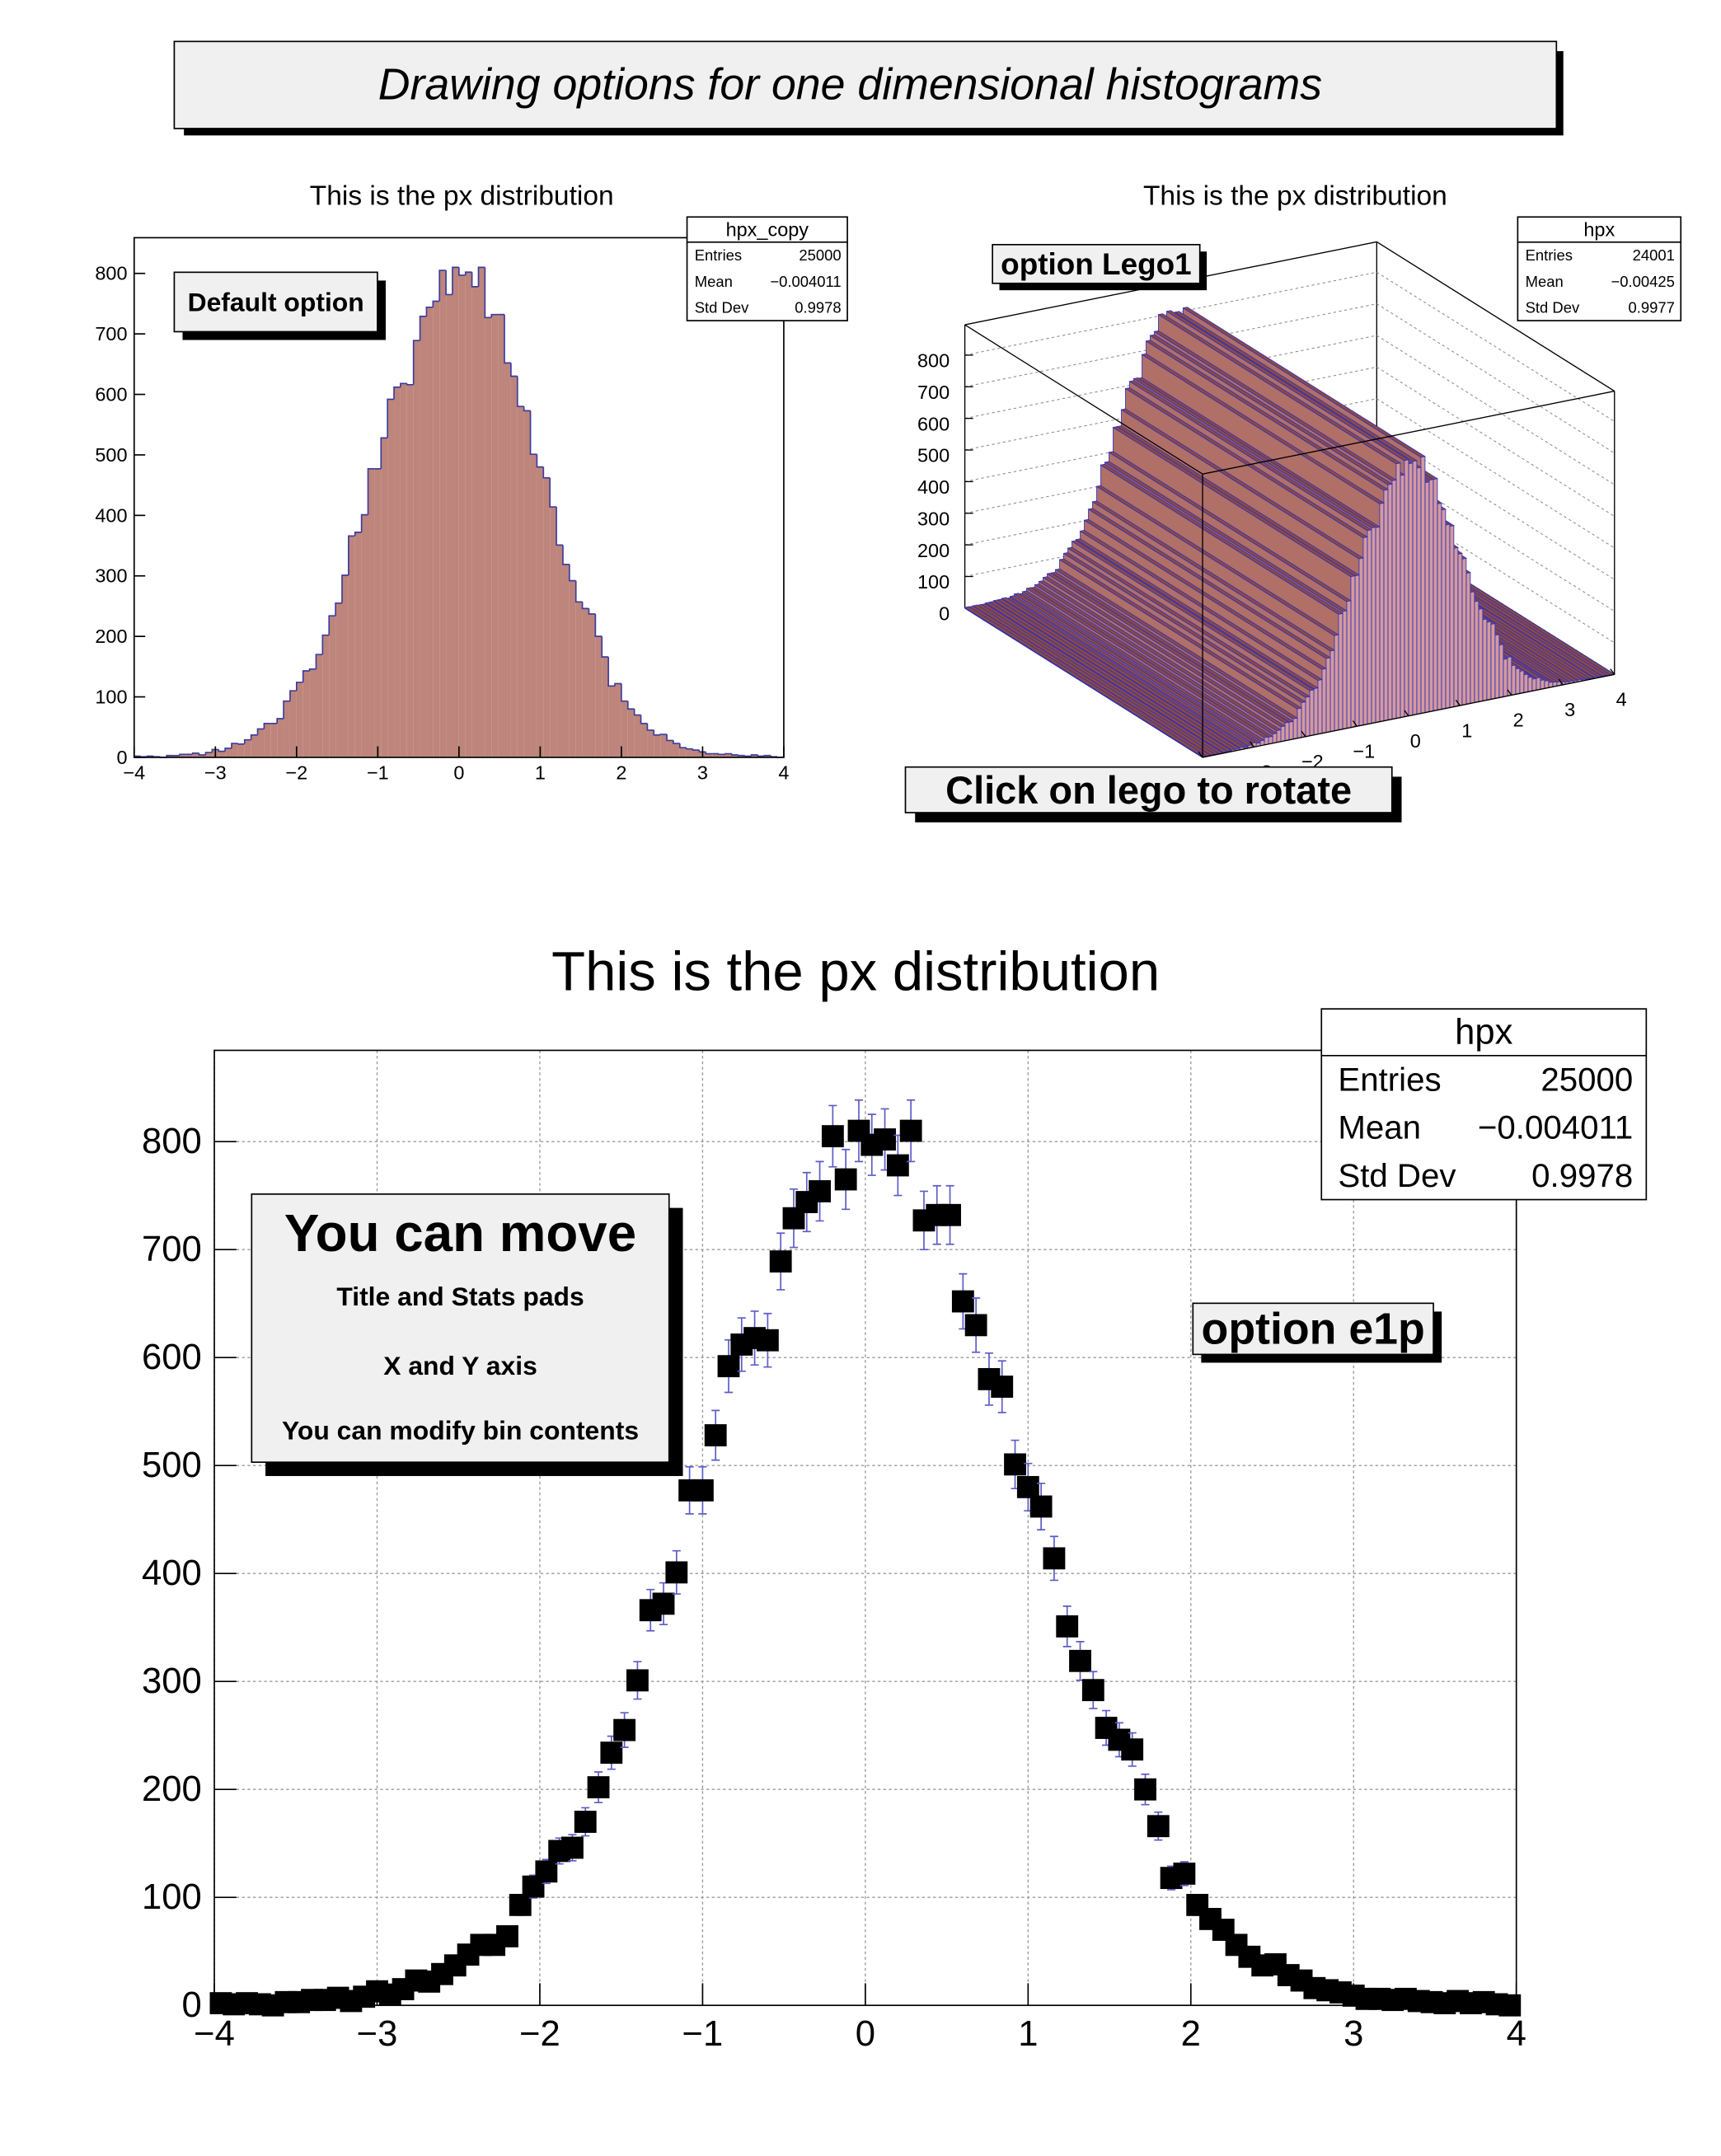  Describe the element at coordinates (1096, 264) in the screenshot. I see `annotation: option Lego1` at that location.